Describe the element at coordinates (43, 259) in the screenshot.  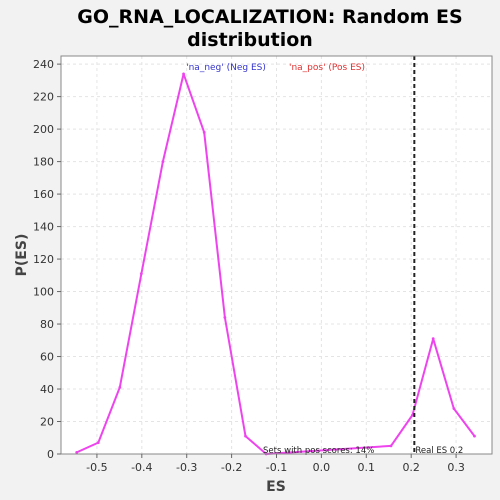
I see `y-tick-label: 120` at that location.